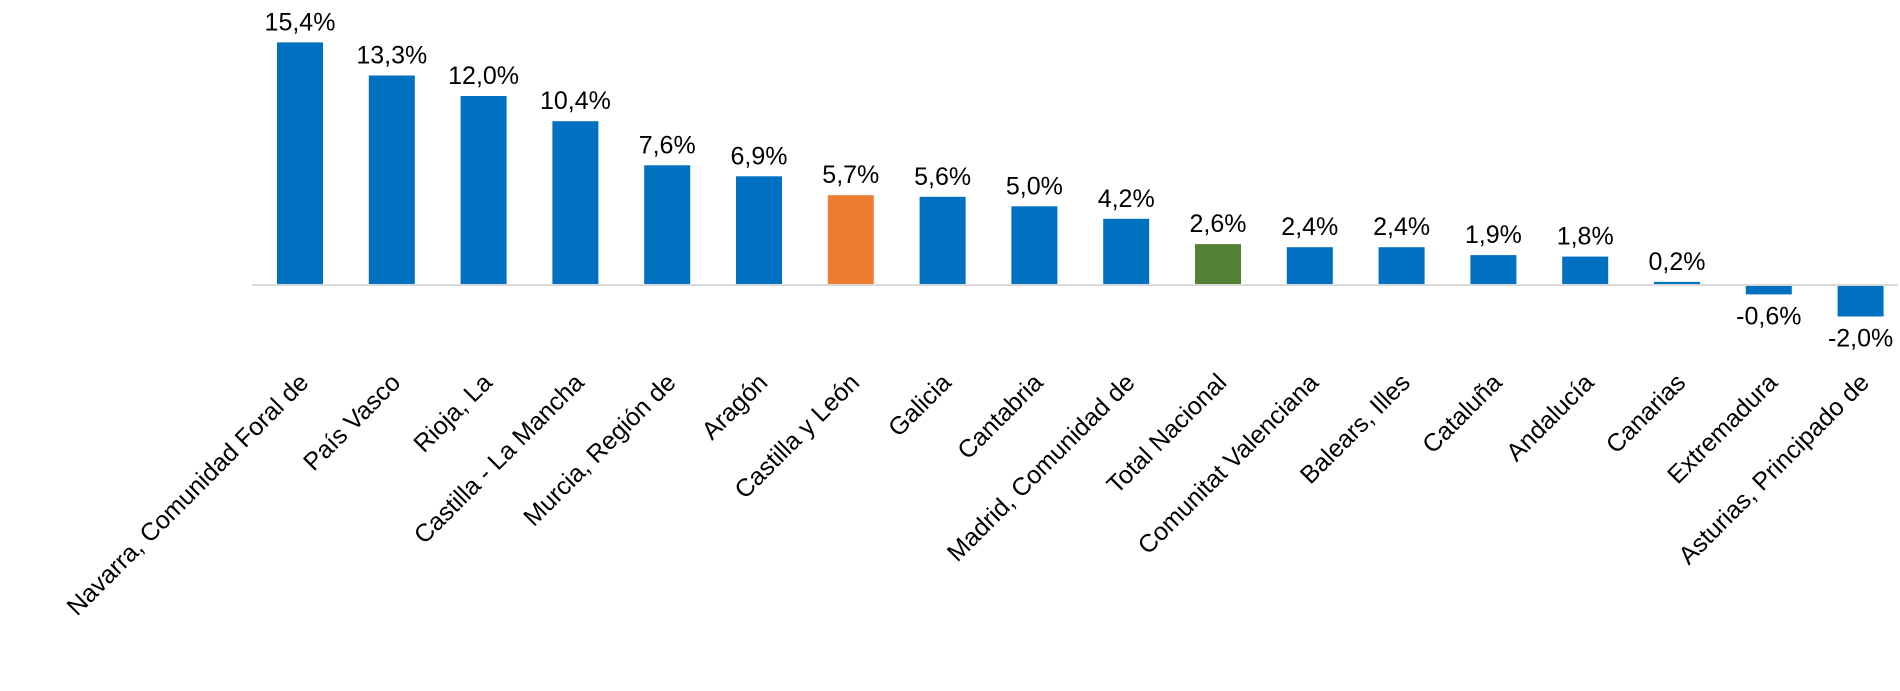 The height and width of the screenshot is (691, 1900). What do you see at coordinates (391, 180) in the screenshot?
I see `bar-pais-vasco` at bounding box center [391, 180].